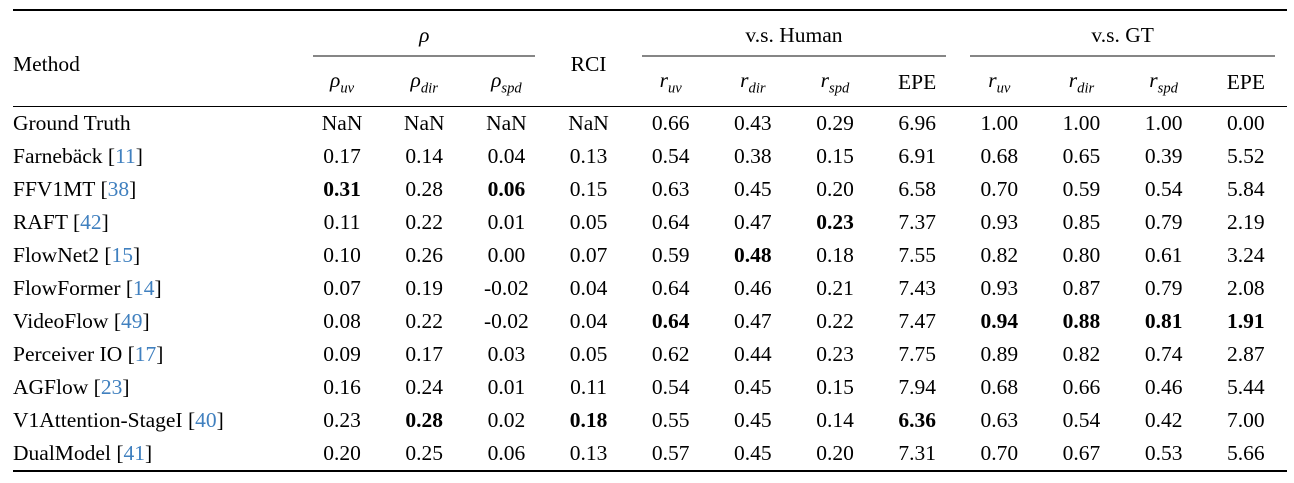  What do you see at coordinates (206, 420) in the screenshot?
I see `citation-link: 40` at bounding box center [206, 420].